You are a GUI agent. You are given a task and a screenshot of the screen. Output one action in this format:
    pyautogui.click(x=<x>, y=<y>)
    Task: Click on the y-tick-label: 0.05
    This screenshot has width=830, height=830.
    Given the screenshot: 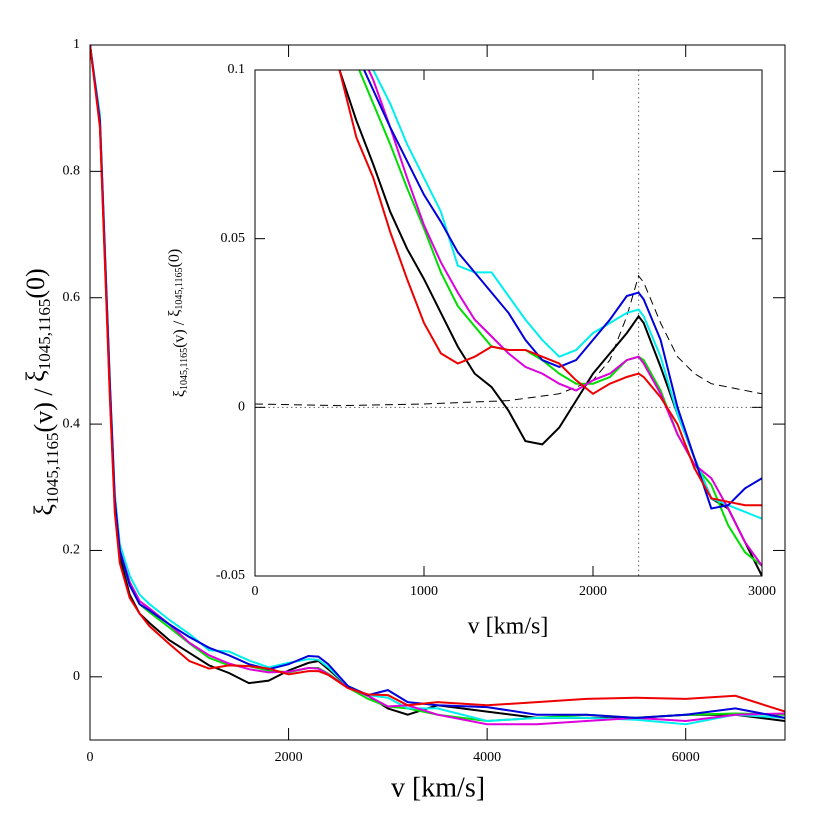 What is the action you would take?
    pyautogui.click(x=233, y=238)
    